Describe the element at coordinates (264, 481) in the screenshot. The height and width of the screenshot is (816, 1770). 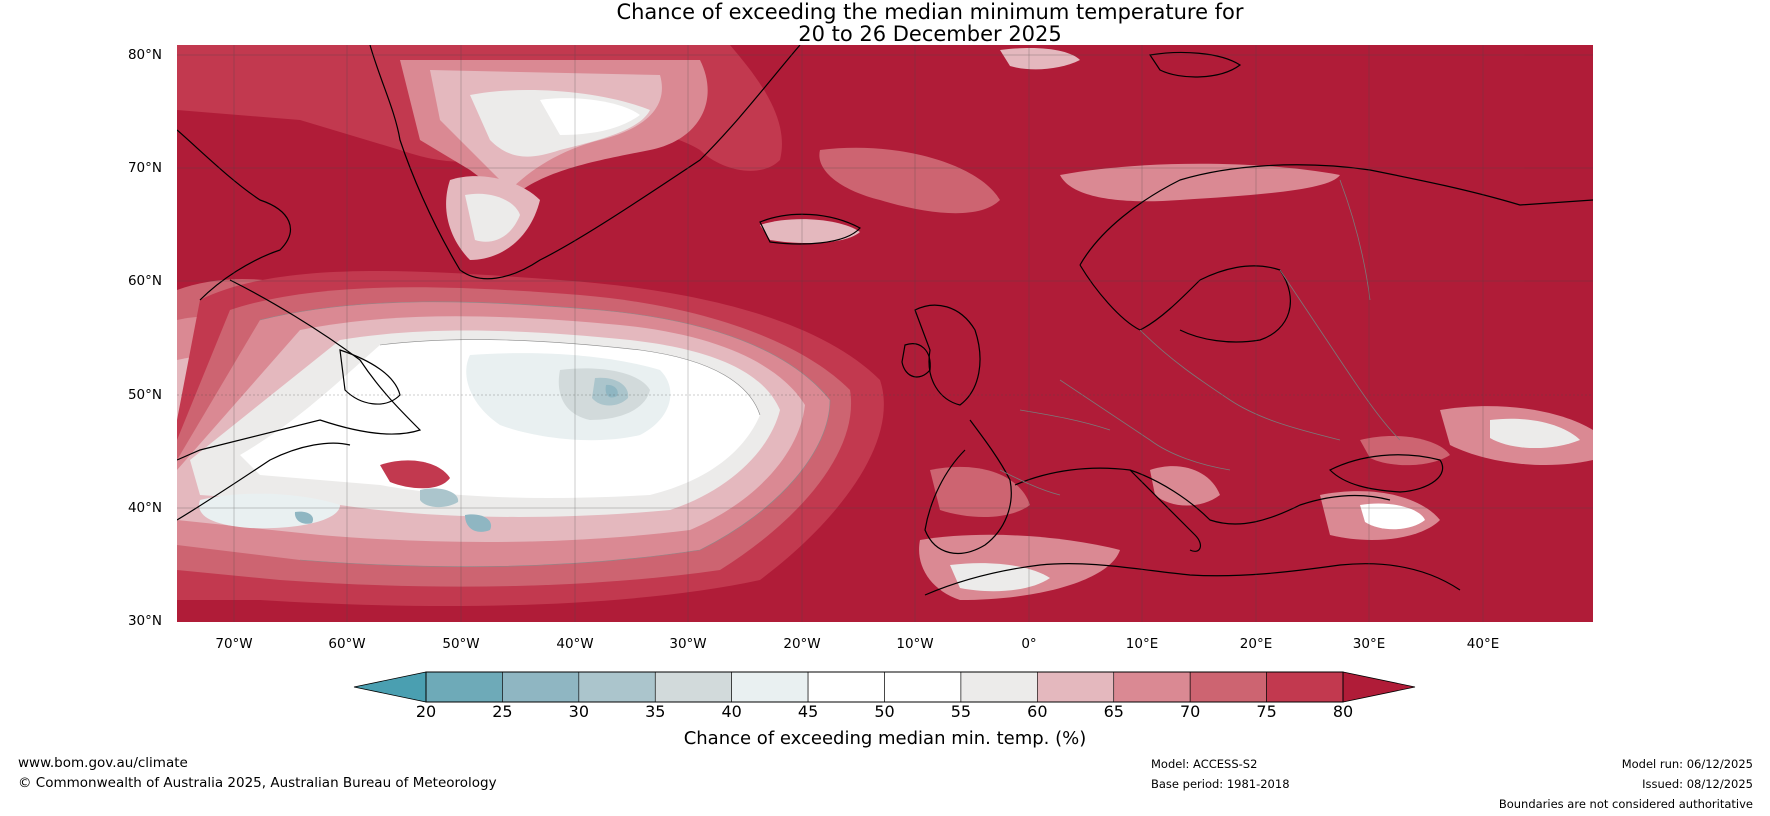
I see `coast-us-northeast` at that location.